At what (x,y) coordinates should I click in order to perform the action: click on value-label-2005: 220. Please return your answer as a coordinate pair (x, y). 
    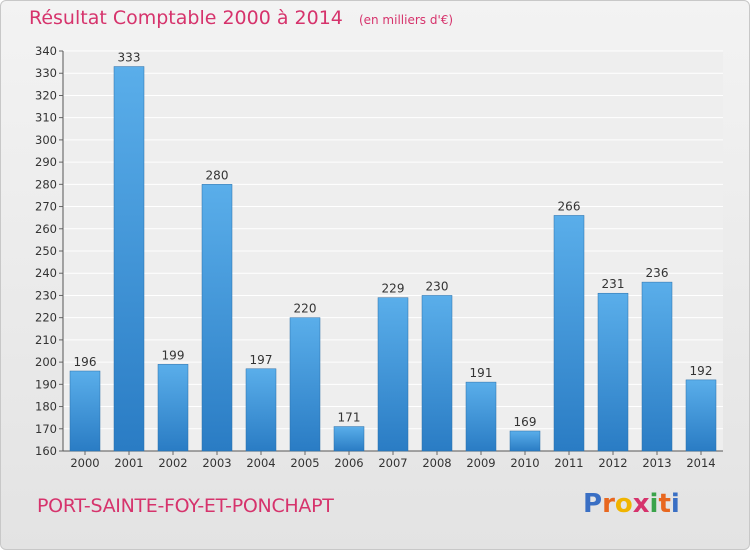
    Looking at the image, I should click on (305, 309).